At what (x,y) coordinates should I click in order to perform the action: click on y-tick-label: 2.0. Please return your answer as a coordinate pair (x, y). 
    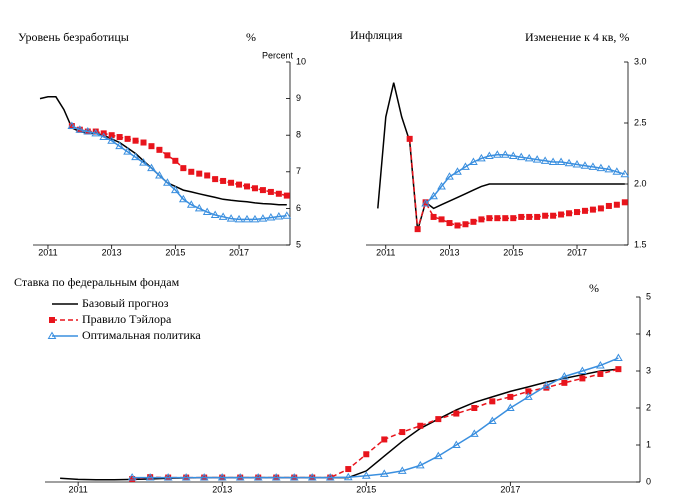
    Looking at the image, I should click on (640, 183).